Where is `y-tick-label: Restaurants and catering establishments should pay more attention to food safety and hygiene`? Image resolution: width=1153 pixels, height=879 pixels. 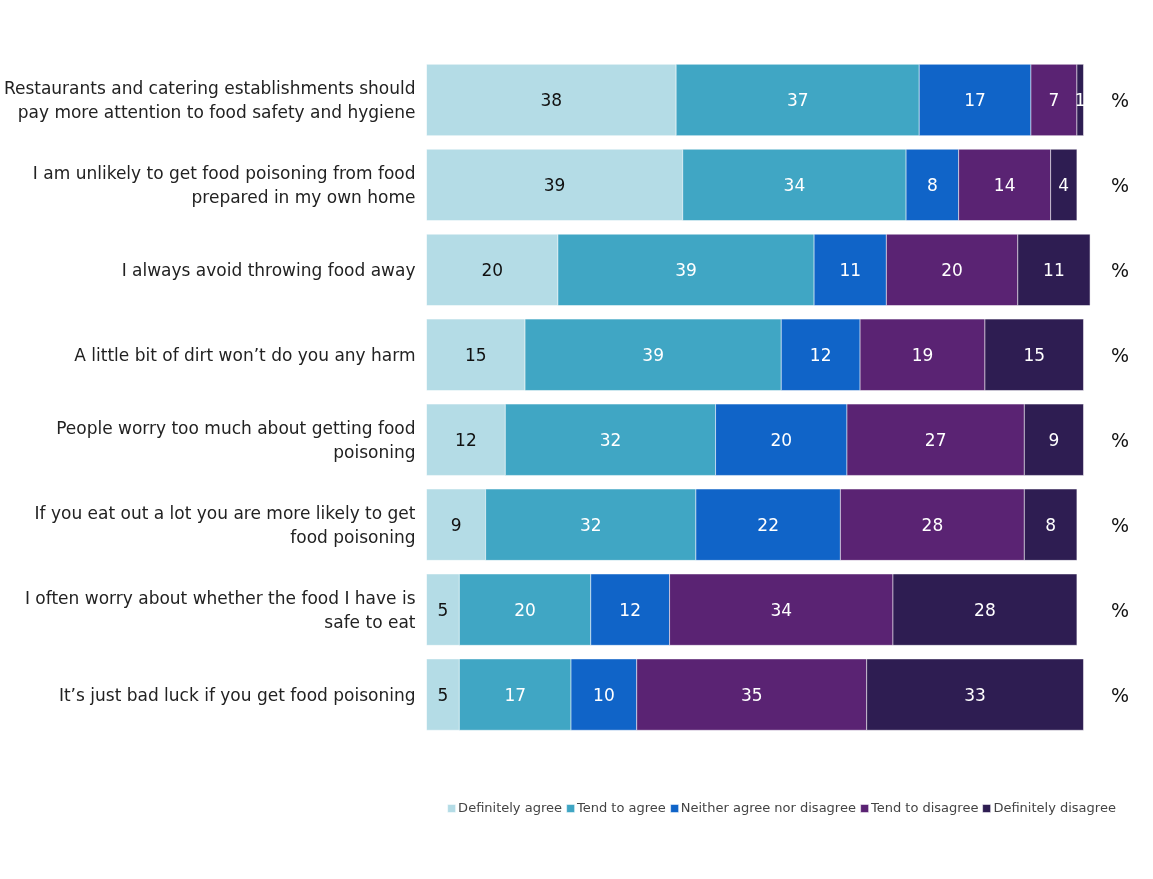 y-tick-label: Restaurants and catering establishments should pay more attention to food safety and hygiene is located at coordinates (209, 99).